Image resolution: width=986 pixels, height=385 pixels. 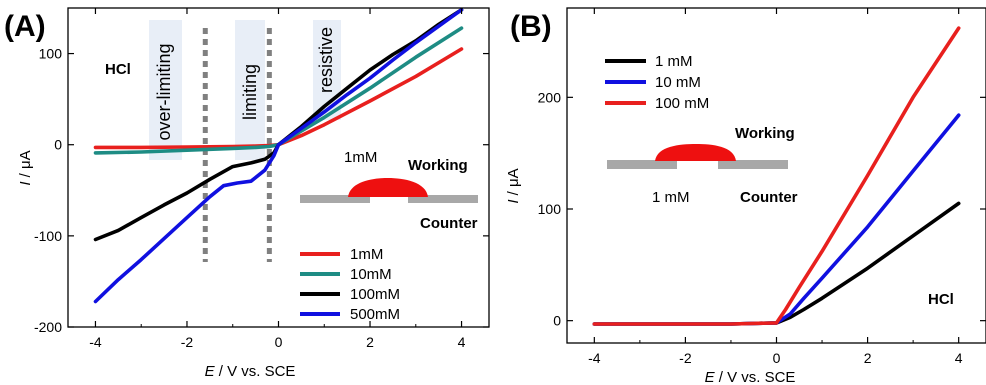 I want to click on electrode-schematic-a: 1mM Working Counter, so click(x=389, y=190).